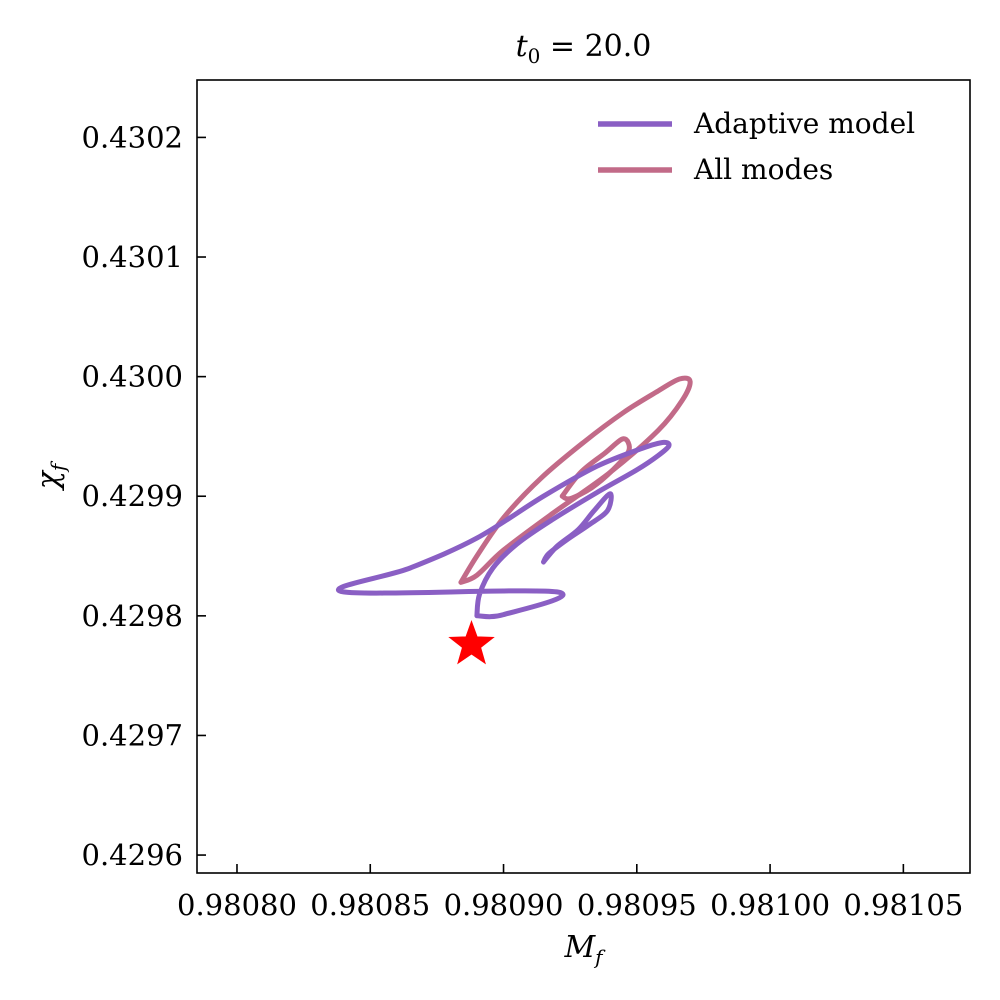 The height and width of the screenshot is (1000, 1000). What do you see at coordinates (132, 137) in the screenshot?
I see `y-tick-label: 0.4302` at bounding box center [132, 137].